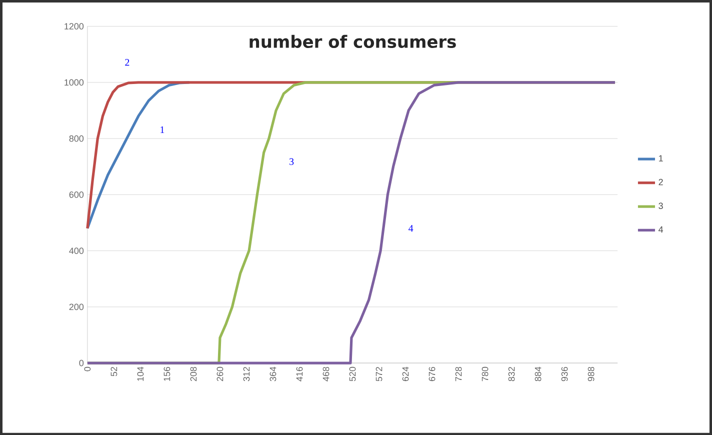  Describe the element at coordinates (661, 158) in the screenshot. I see `legend-label: 1` at that location.